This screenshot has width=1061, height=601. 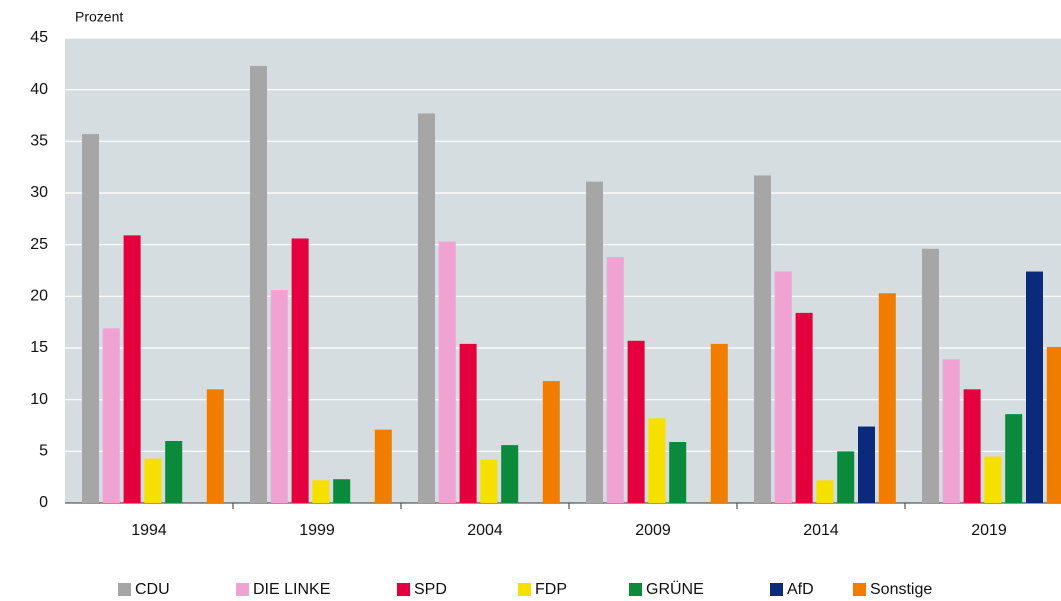 I want to click on legend-label: DIE LINKE, so click(x=291, y=589).